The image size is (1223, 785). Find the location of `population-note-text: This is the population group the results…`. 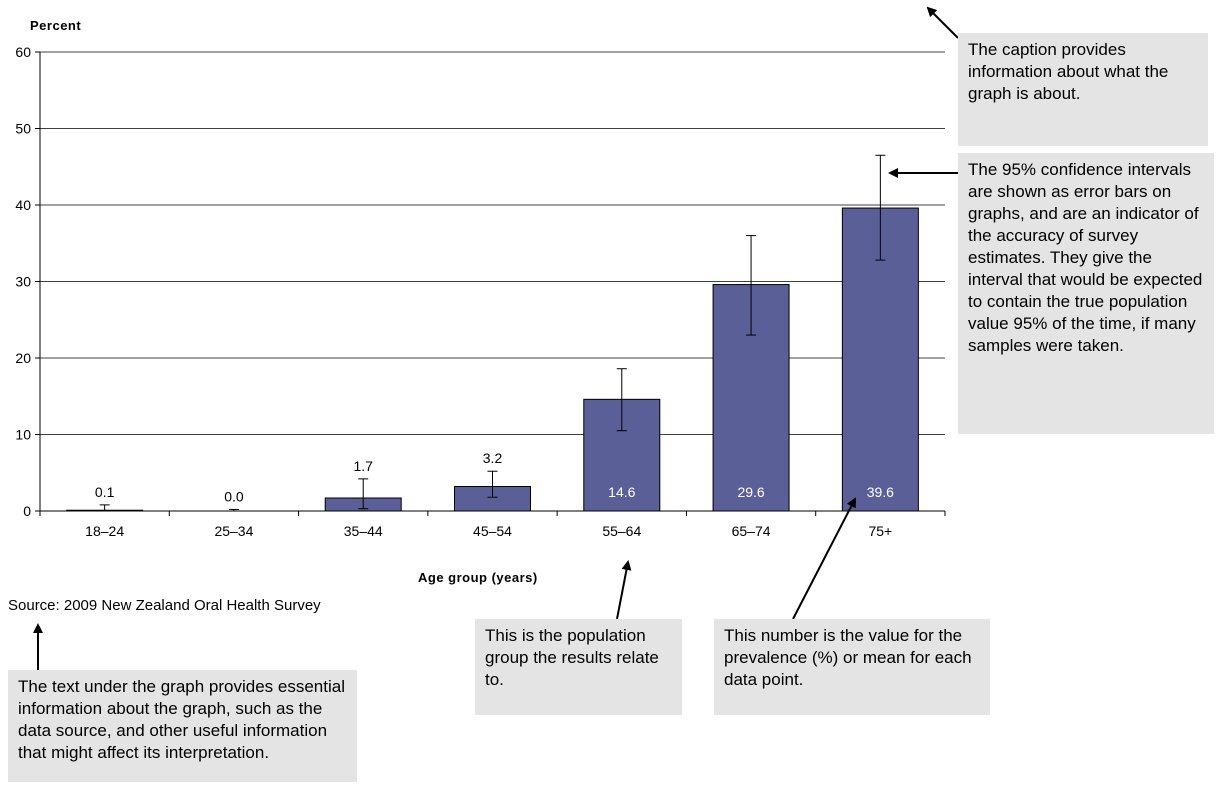

population-note-text: This is the population group the results… is located at coordinates (572, 657).